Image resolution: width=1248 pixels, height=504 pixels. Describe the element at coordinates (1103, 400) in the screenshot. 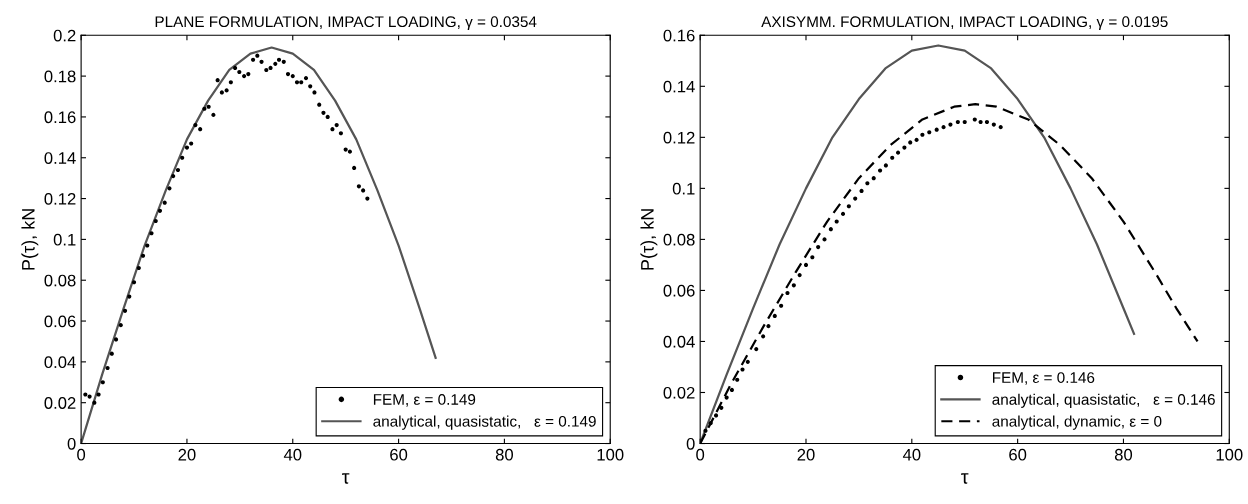

I see `legend-label: analytical, quasistatic, ε = 0.146` at that location.